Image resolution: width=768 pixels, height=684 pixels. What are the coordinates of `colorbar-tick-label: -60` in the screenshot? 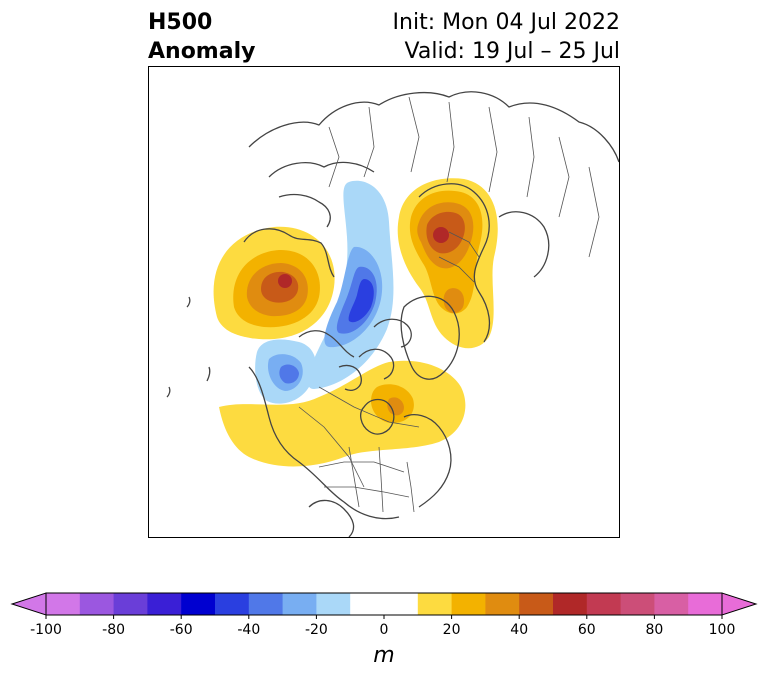 It's located at (181, 628).